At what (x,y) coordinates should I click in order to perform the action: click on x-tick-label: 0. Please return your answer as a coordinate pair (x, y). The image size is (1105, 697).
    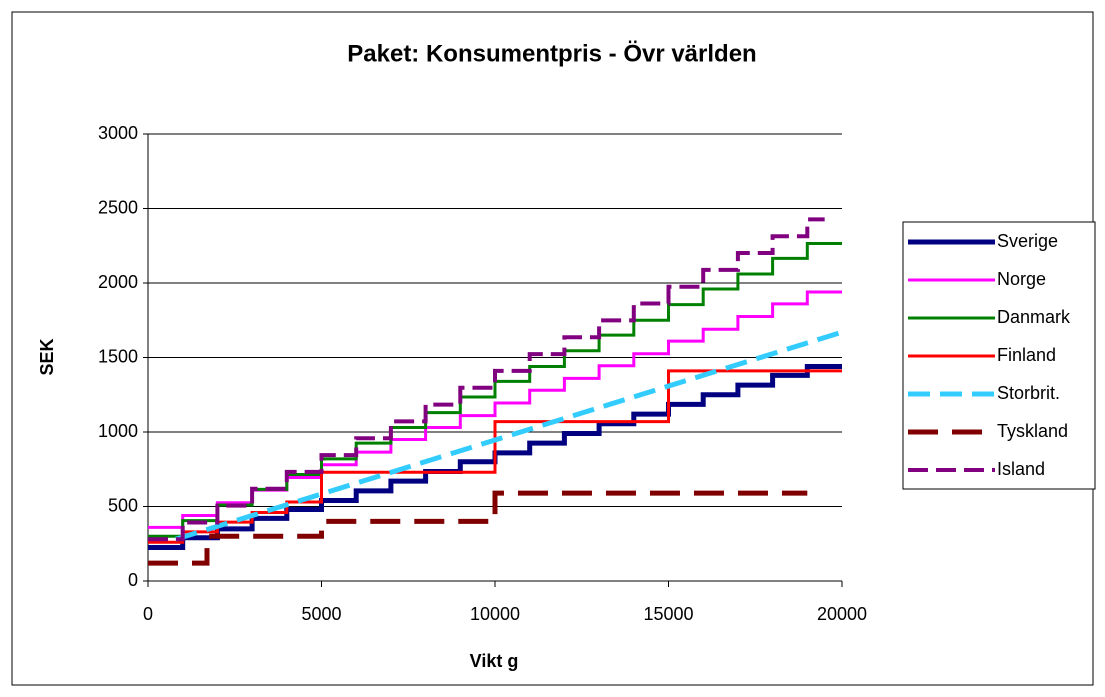
    Looking at the image, I should click on (148, 614).